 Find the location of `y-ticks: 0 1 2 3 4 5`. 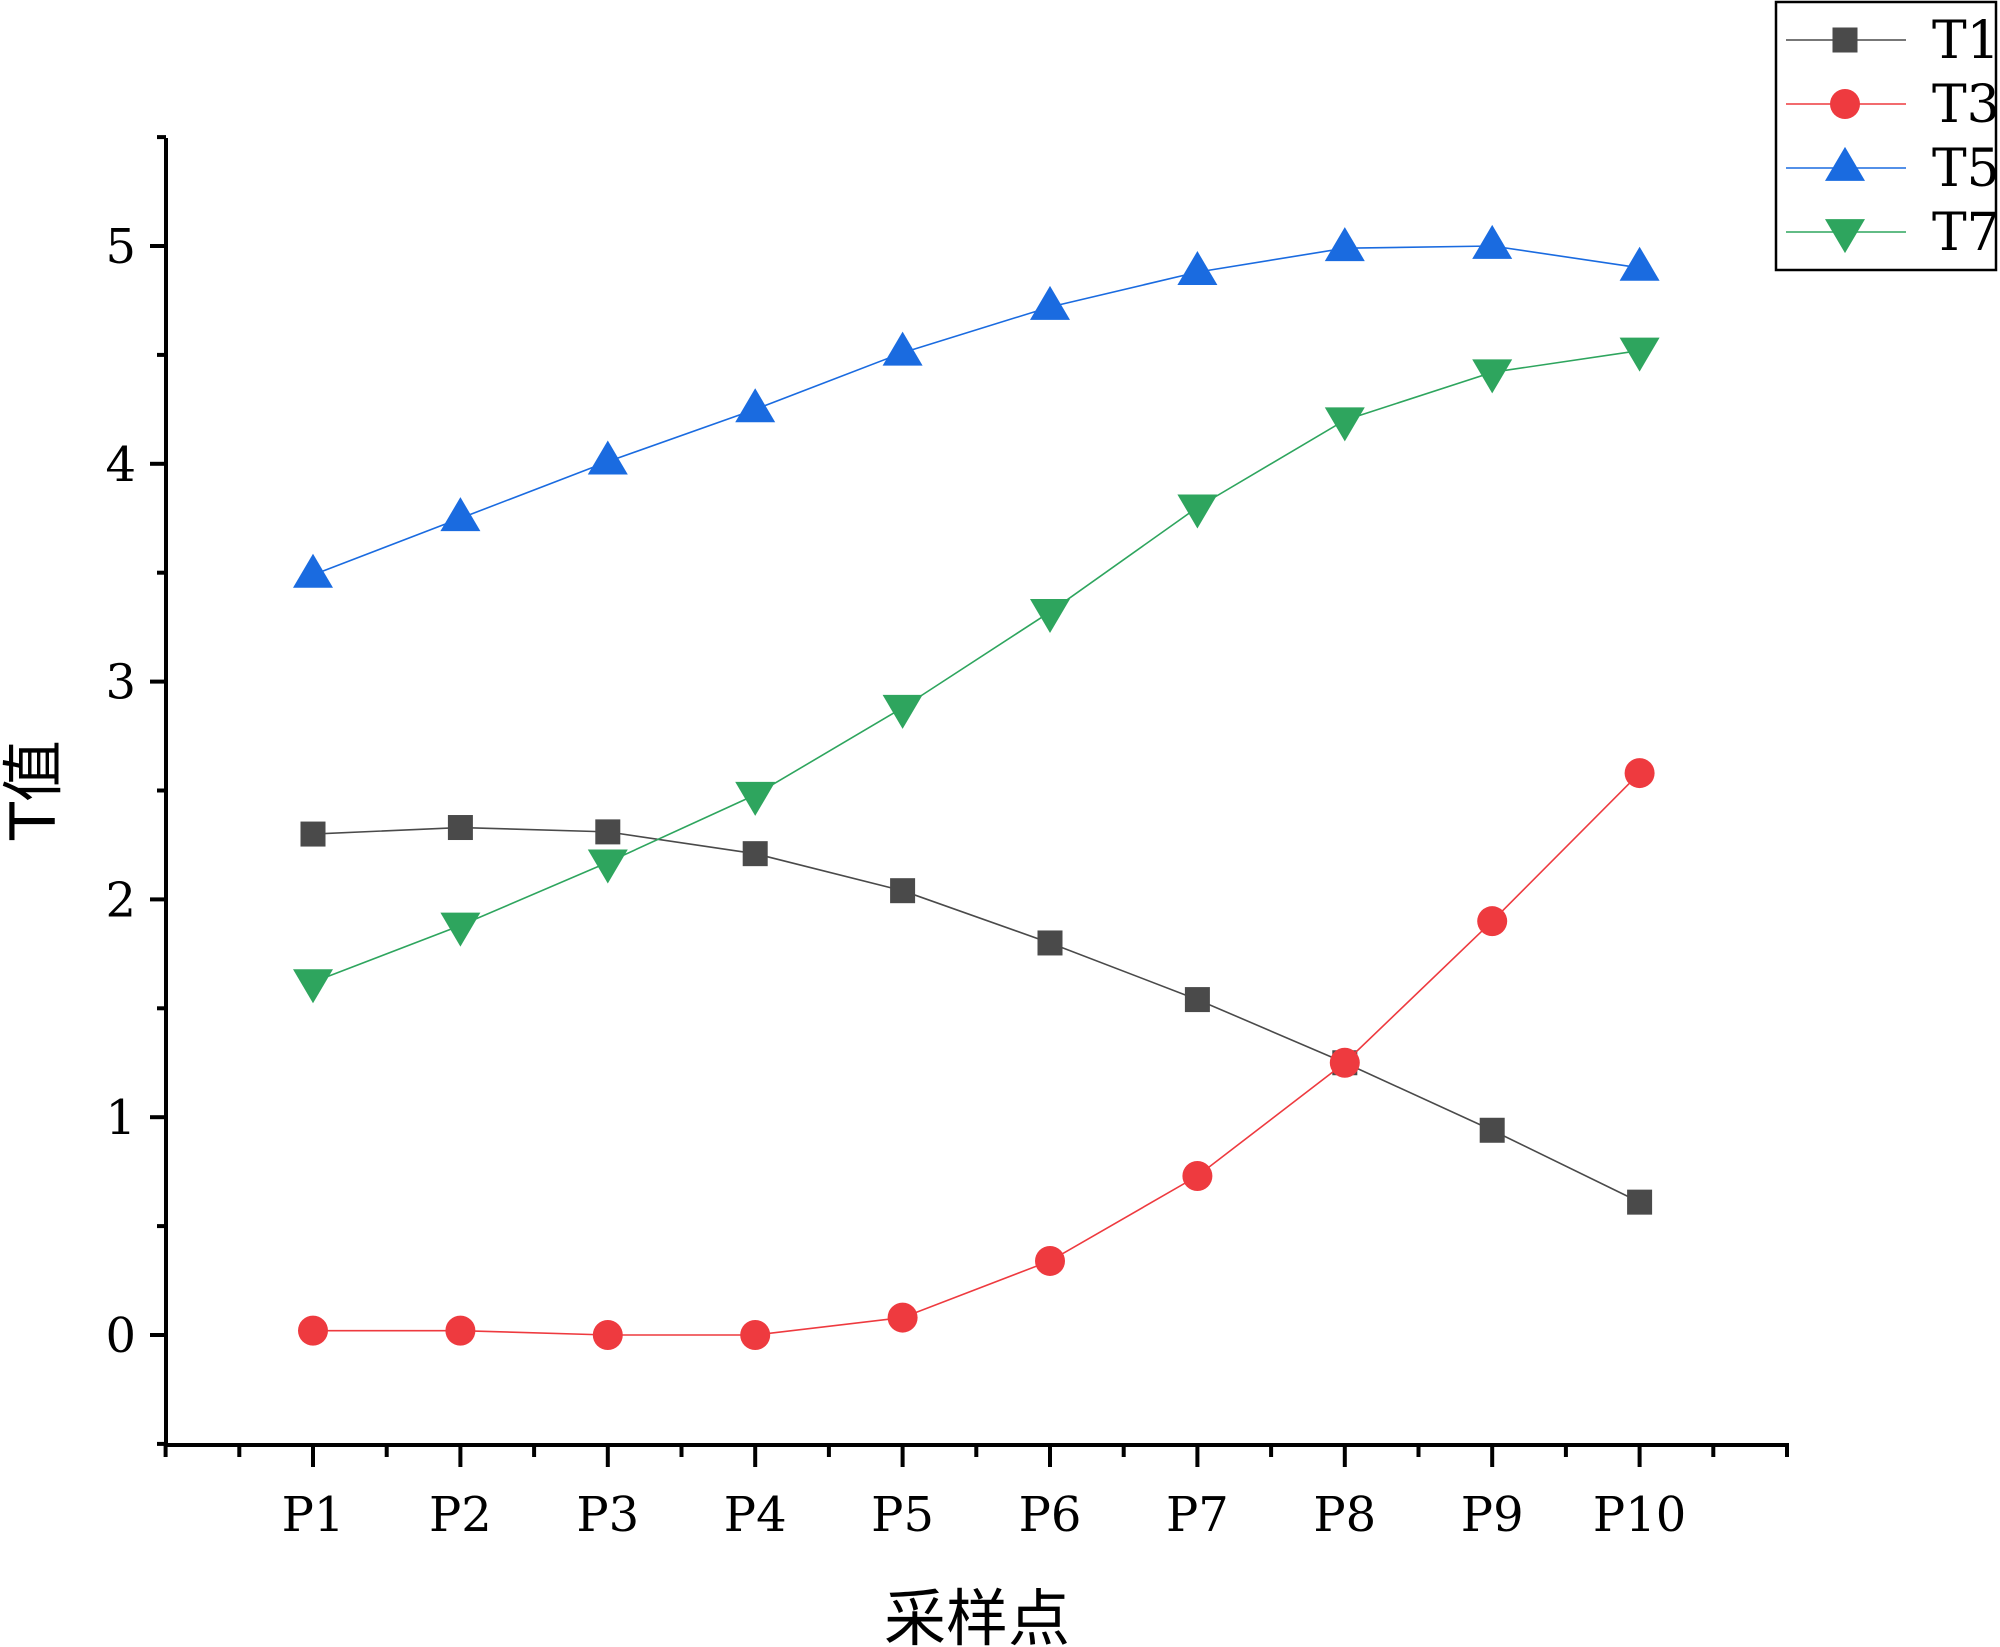

y-ticks: 0 1 2 3 4 5 is located at coordinates (135, 790).